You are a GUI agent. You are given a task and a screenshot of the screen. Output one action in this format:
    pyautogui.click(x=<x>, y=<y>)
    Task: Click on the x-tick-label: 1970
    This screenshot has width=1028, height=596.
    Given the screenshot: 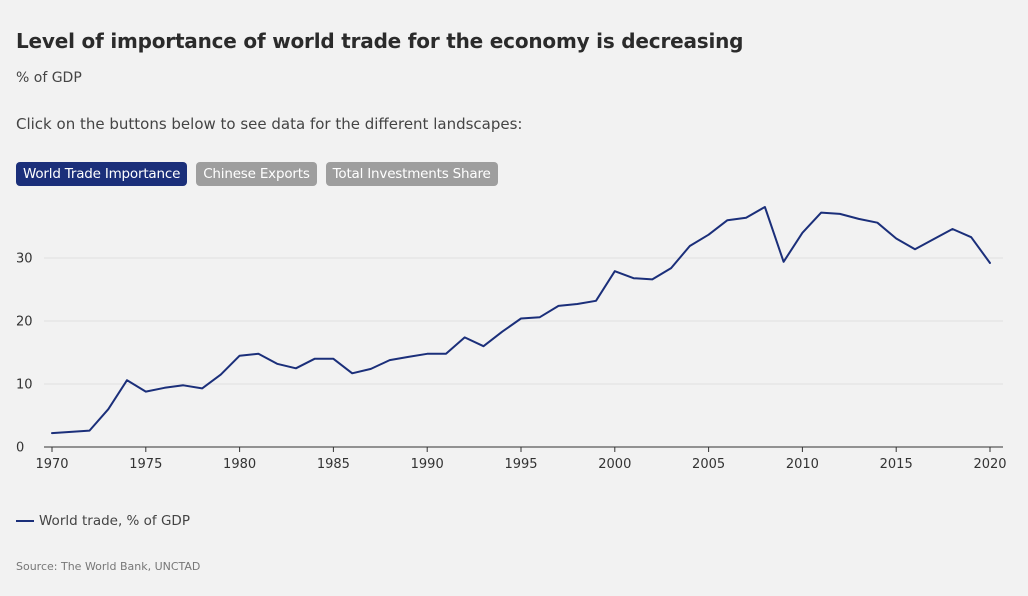 What is the action you would take?
    pyautogui.click(x=51, y=464)
    